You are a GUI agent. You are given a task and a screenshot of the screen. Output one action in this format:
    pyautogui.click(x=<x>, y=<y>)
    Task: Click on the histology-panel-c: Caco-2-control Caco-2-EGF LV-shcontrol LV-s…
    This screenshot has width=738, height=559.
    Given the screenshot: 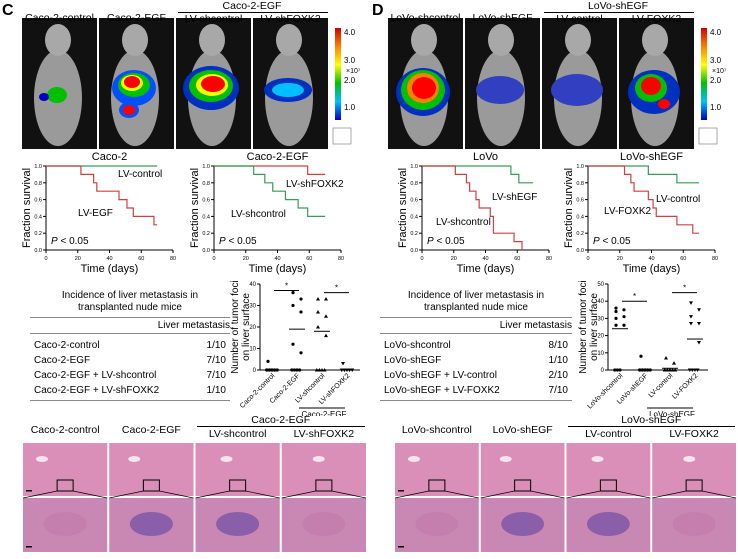 What is the action you would take?
    pyautogui.click(x=194, y=484)
    